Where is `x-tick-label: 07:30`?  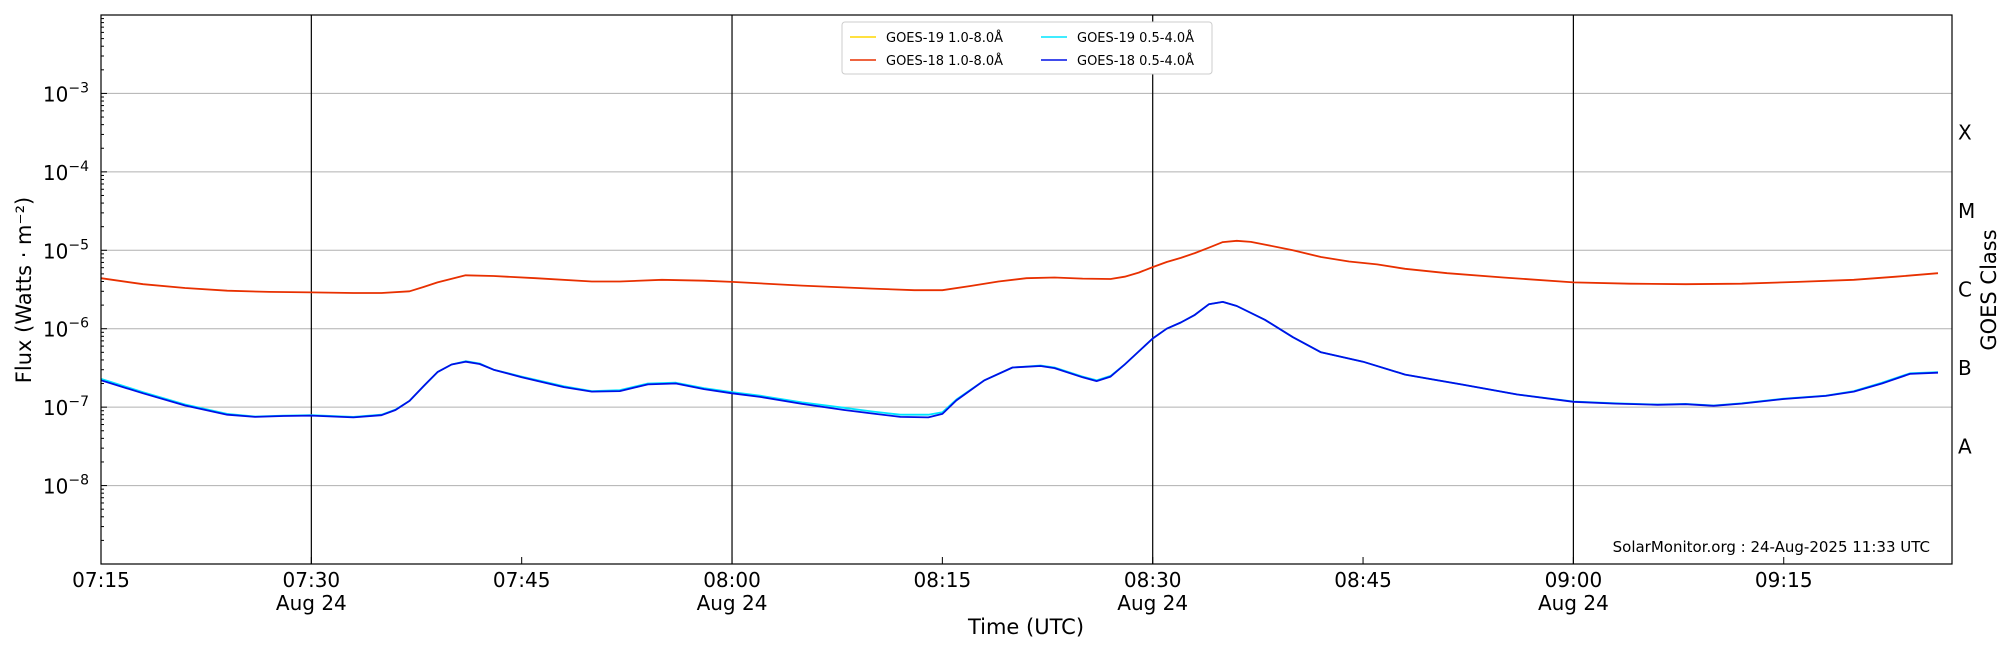 x-tick-label: 07:30 is located at coordinates (312, 580).